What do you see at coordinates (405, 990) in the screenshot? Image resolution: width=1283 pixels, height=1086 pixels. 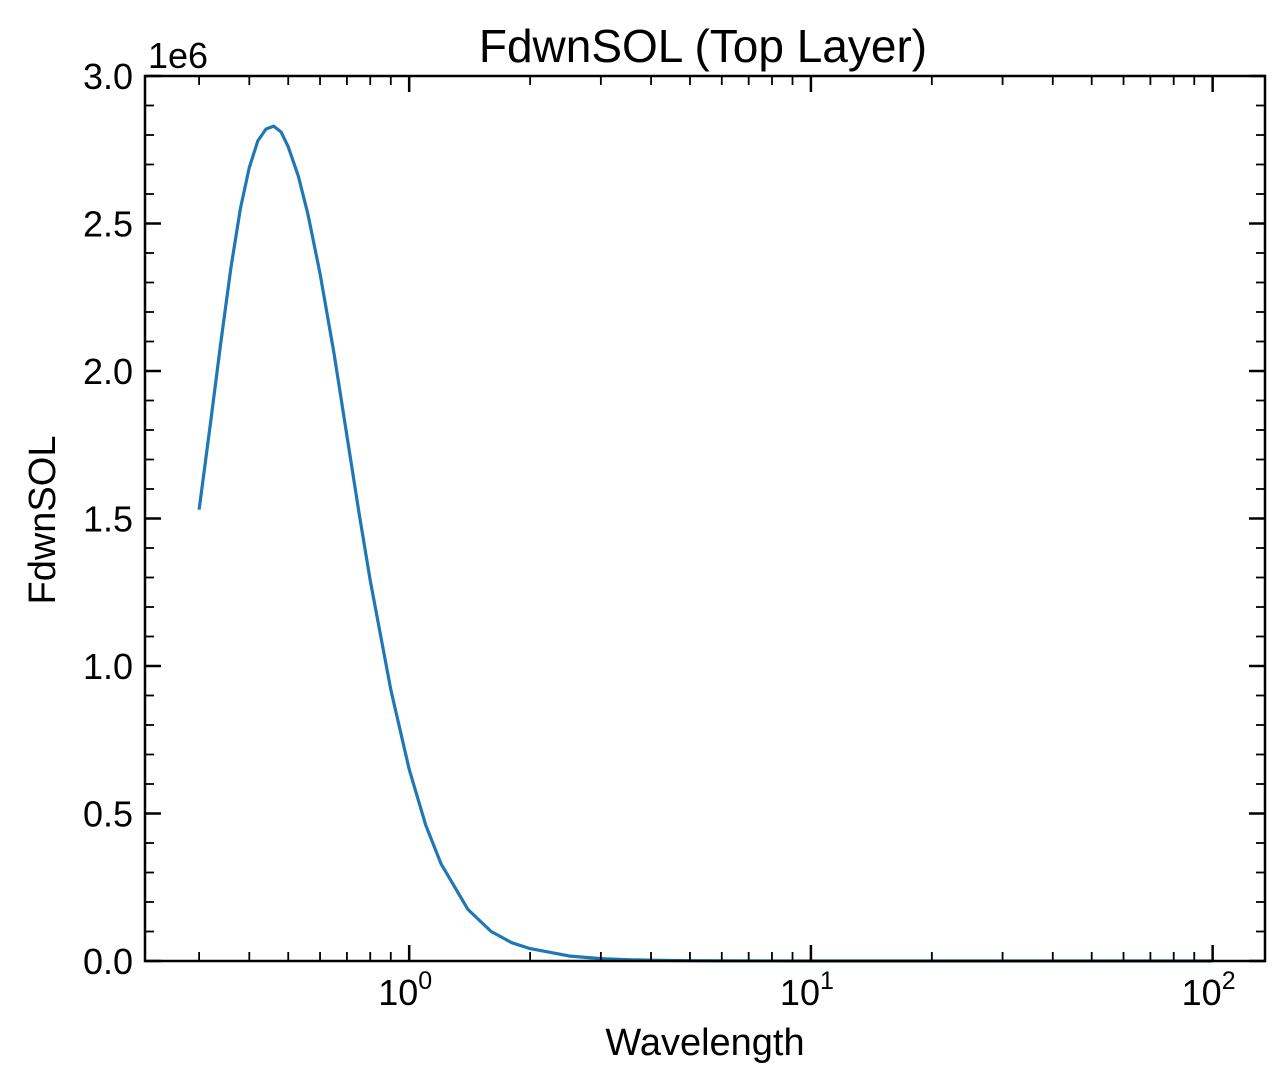 I see `x-tick-label: 10⁰` at bounding box center [405, 990].